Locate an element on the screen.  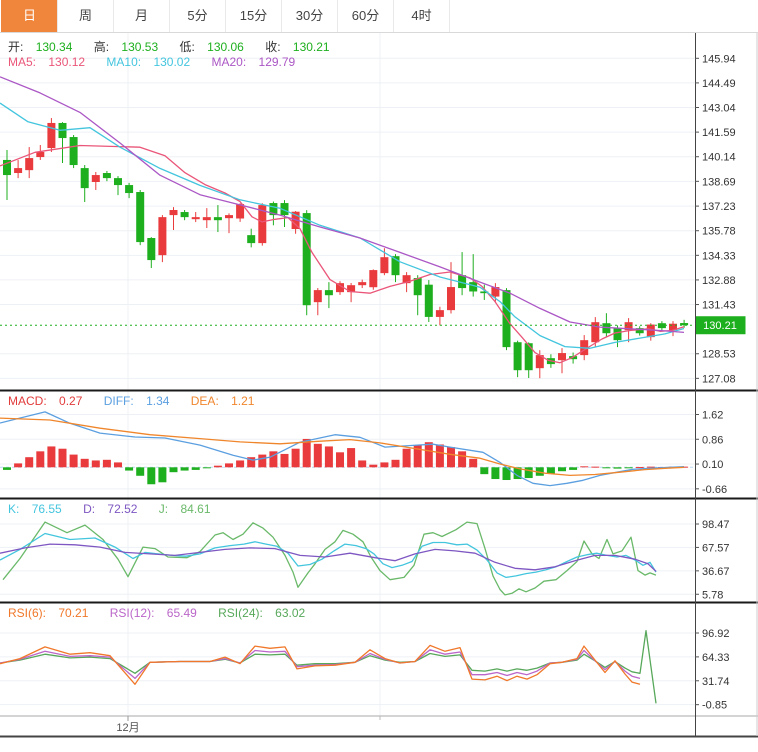
x-axis-month-label: 12月 is located at coordinates (127, 728).